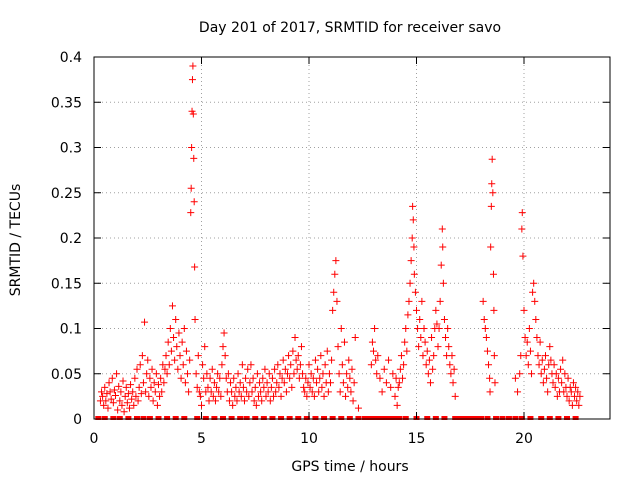  Describe the element at coordinates (71, 149) in the screenshot. I see `y-tick-label: 0.3` at that location.